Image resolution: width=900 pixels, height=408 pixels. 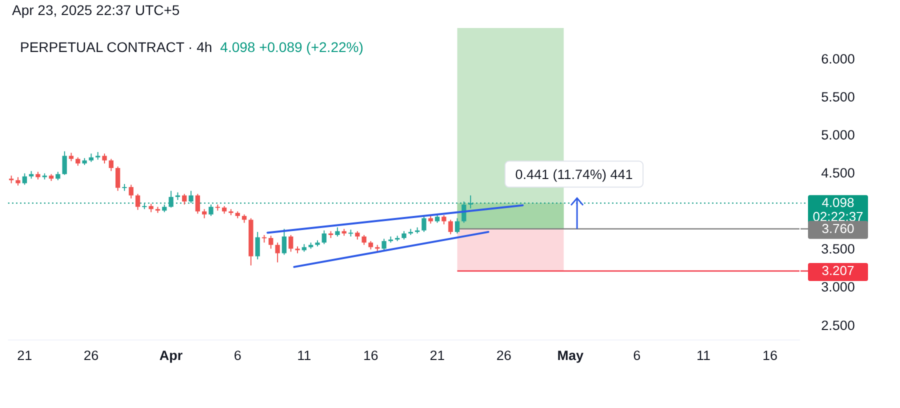 I want to click on annotation: 0.441 (11.74%) 441, so click(x=574, y=174).